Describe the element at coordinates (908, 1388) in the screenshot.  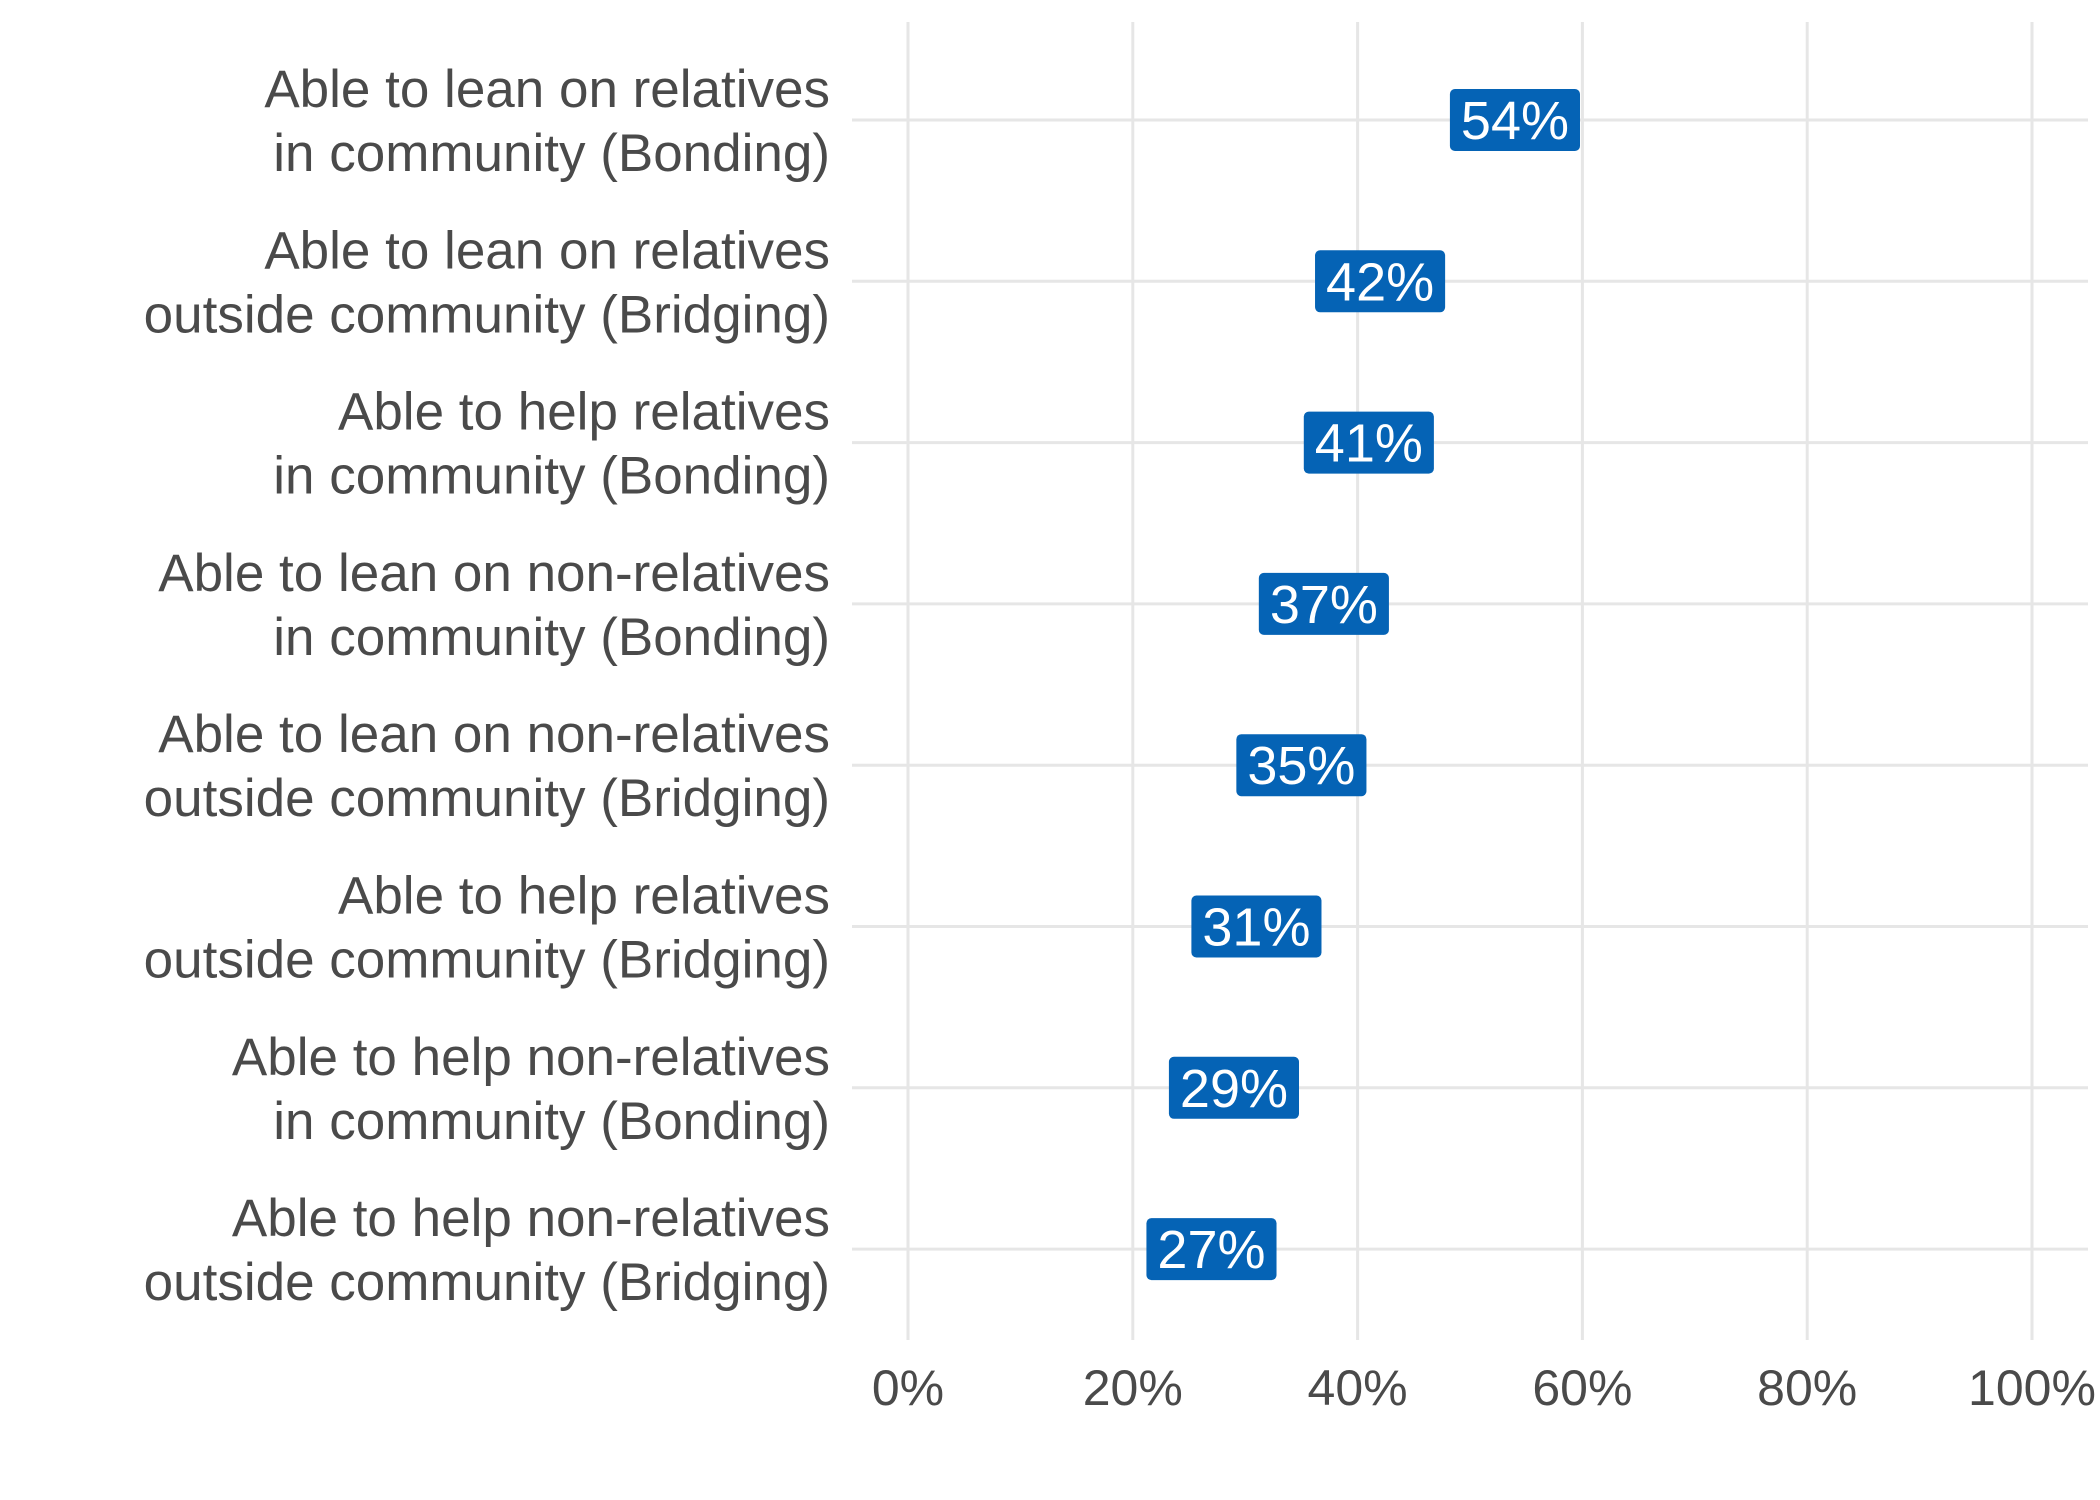
I see `x-tick-label: 0%` at that location.